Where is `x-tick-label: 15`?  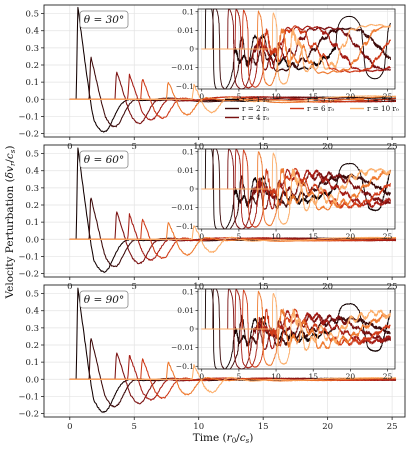 x-tick-label: 15 is located at coordinates (263, 427).